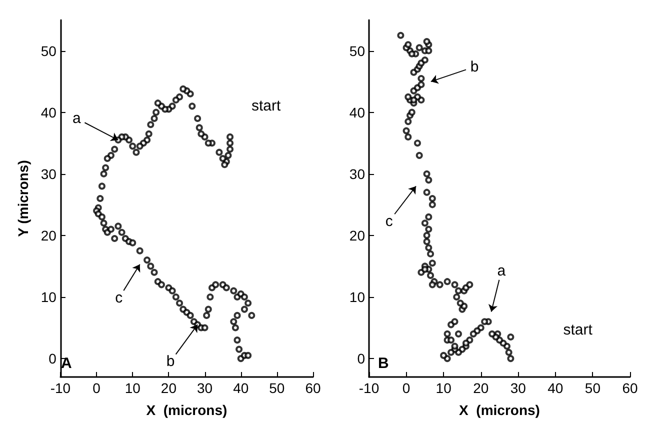 Image resolution: width=650 pixels, height=430 pixels. Describe the element at coordinates (23, 198) in the screenshot. I see `y-axis-title: Y (microns)` at that location.